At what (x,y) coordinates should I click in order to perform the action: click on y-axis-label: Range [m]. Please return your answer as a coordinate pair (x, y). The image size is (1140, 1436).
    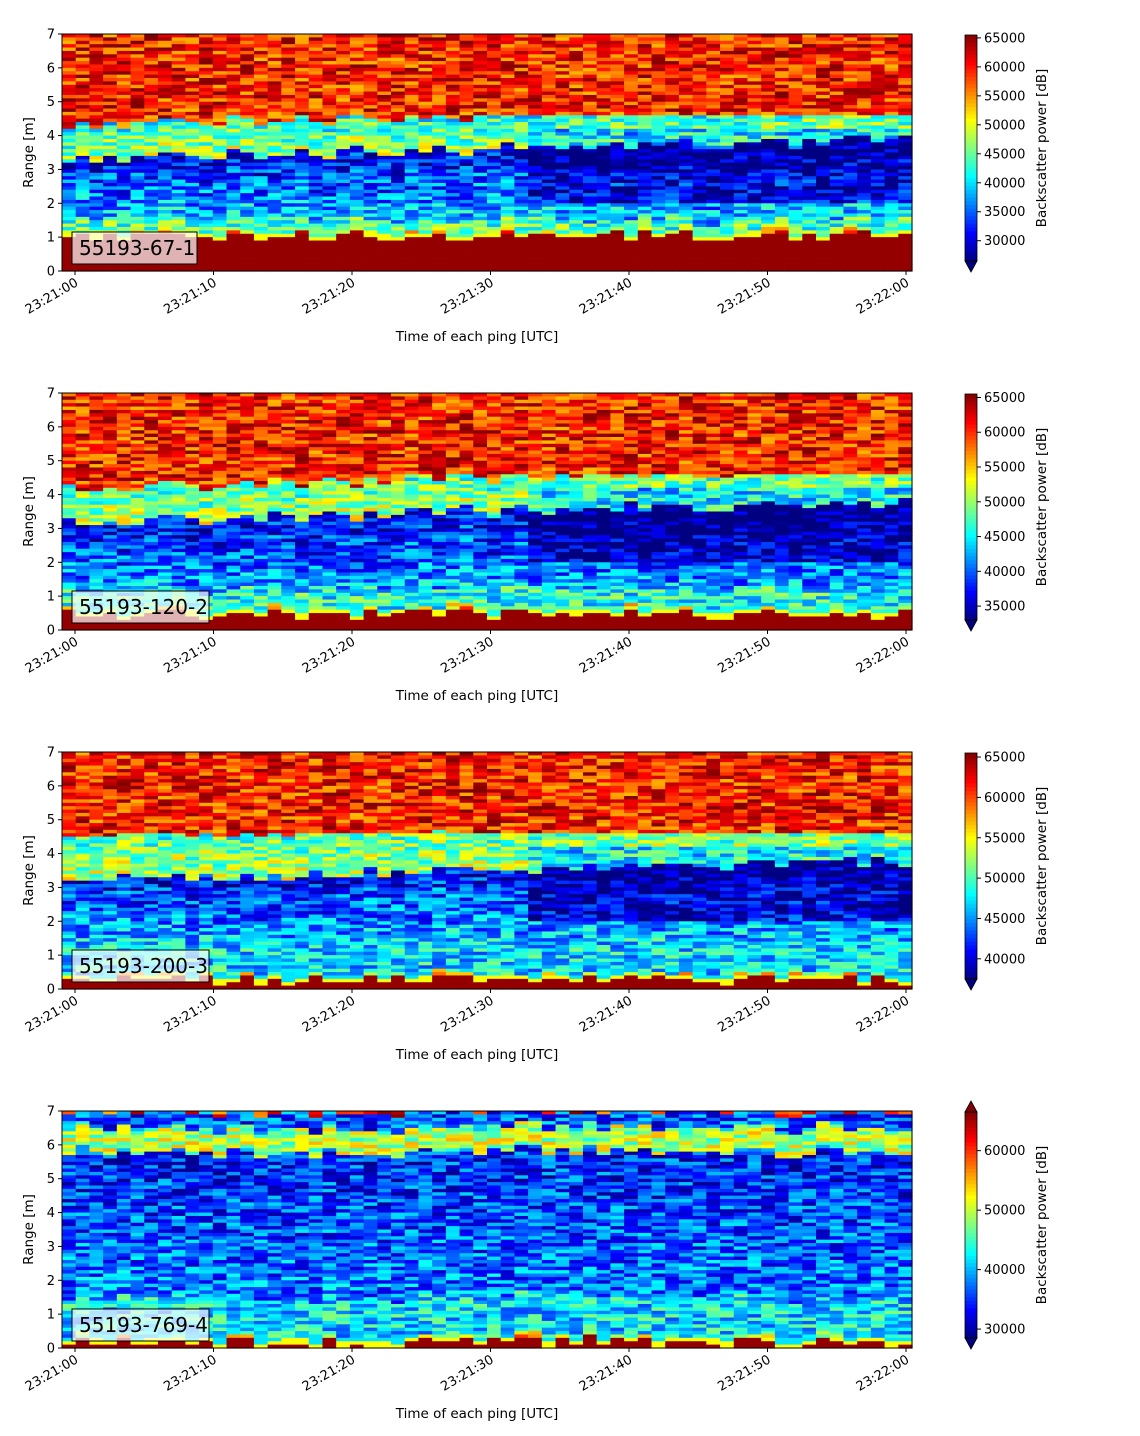
    Looking at the image, I should click on (29, 152).